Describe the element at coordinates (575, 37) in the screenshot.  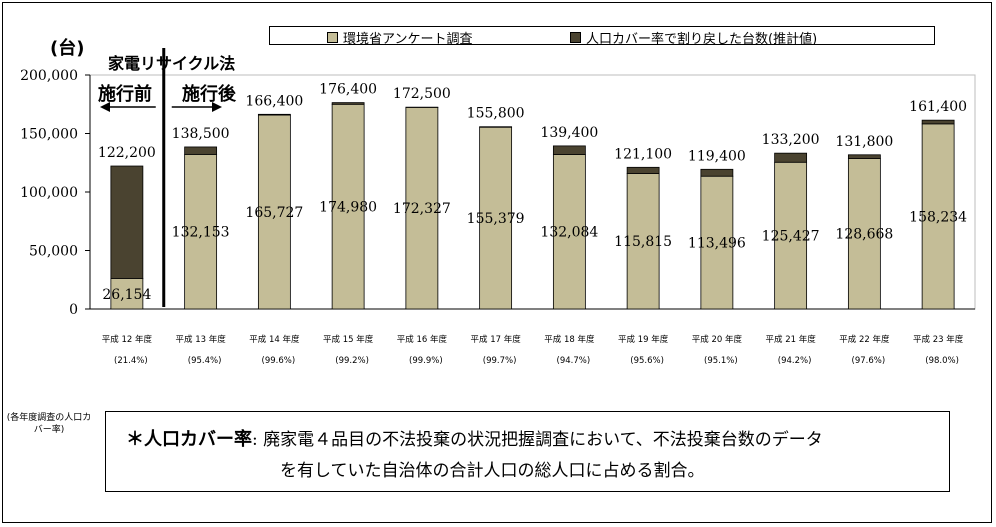
I see `legend-swatch-estimate` at that location.